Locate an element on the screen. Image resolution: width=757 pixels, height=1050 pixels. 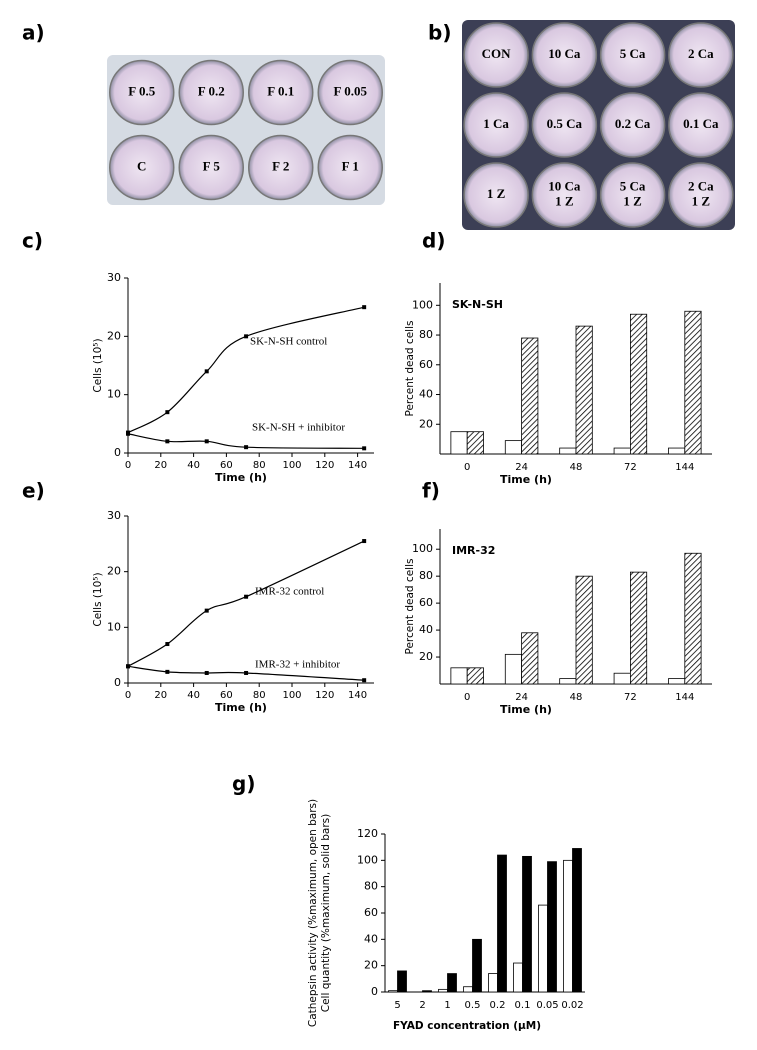
y-axis-label: Cells (10⁵) is located at coordinates (98, 365).